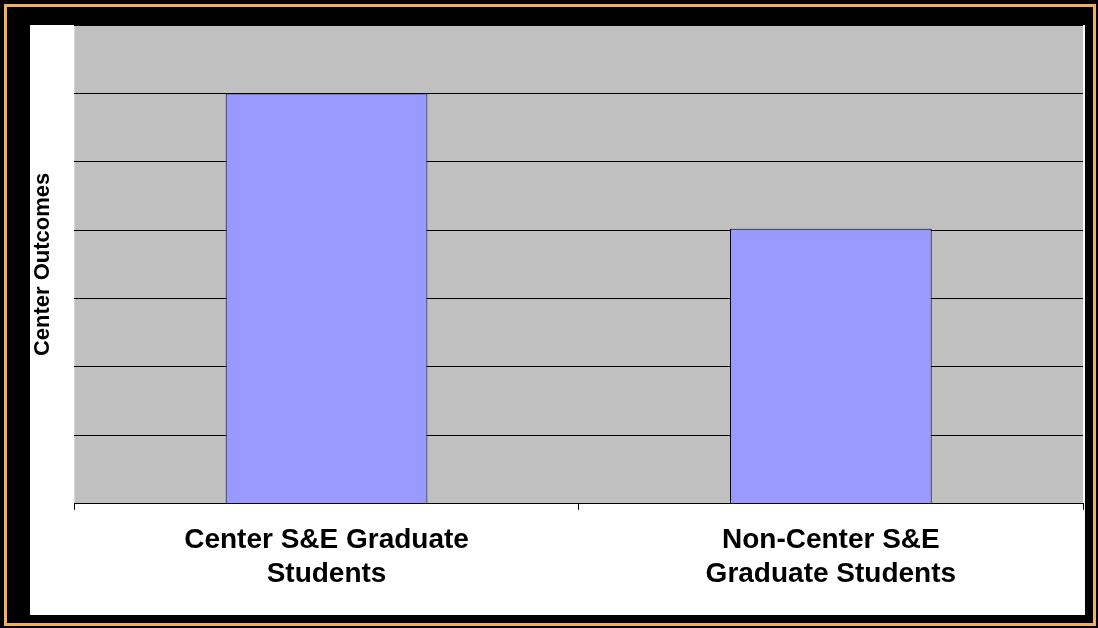  What do you see at coordinates (326, 555) in the screenshot?
I see `x-tick-label: Center S&E Graduate Students` at bounding box center [326, 555].